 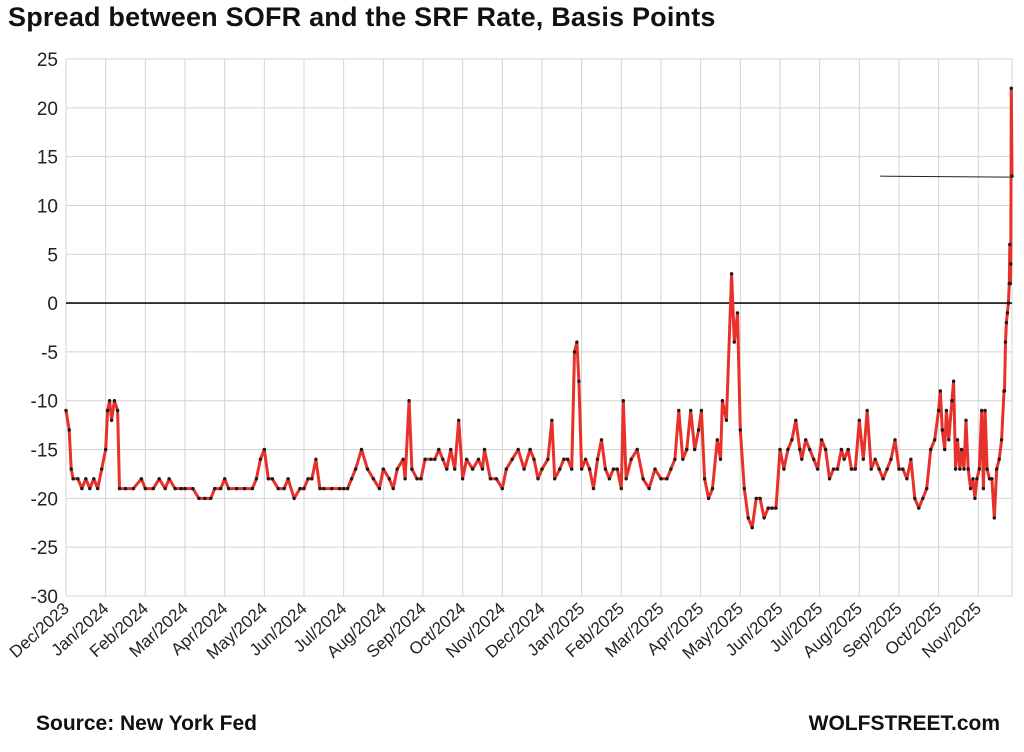 What do you see at coordinates (52, 304) in the screenshot?
I see `y-tick-label: 0` at bounding box center [52, 304].